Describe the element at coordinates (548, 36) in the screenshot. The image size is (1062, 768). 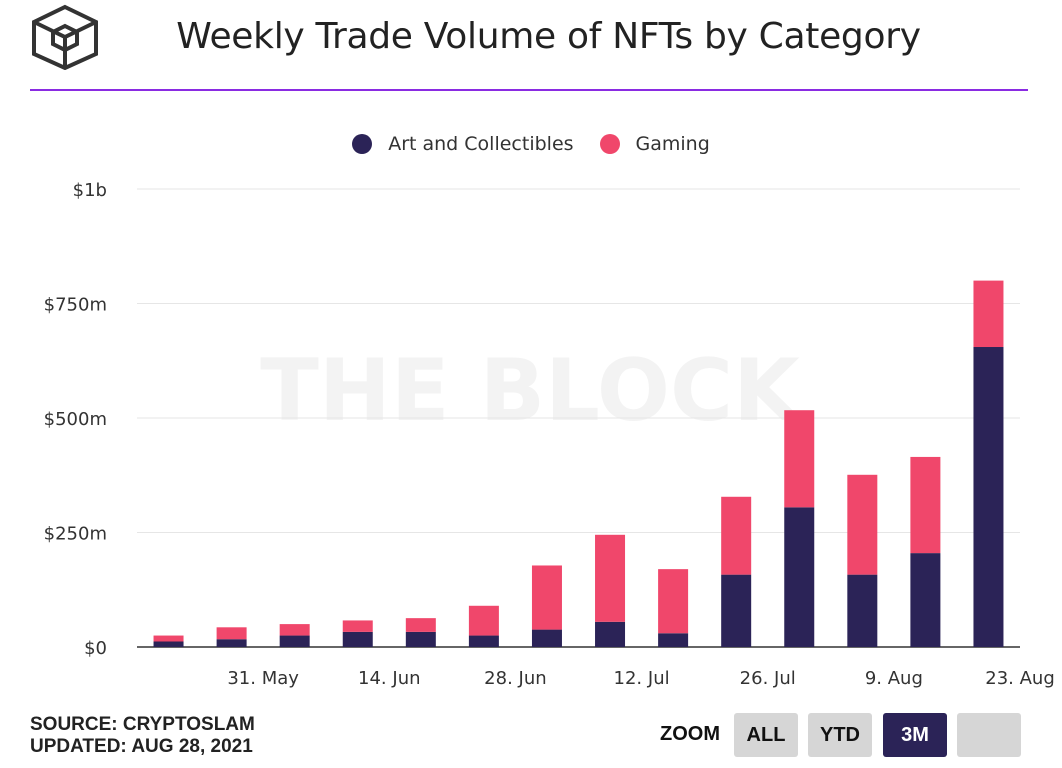
I see `chart-title: Weekly Trade Volume of NFTs by Category` at that location.